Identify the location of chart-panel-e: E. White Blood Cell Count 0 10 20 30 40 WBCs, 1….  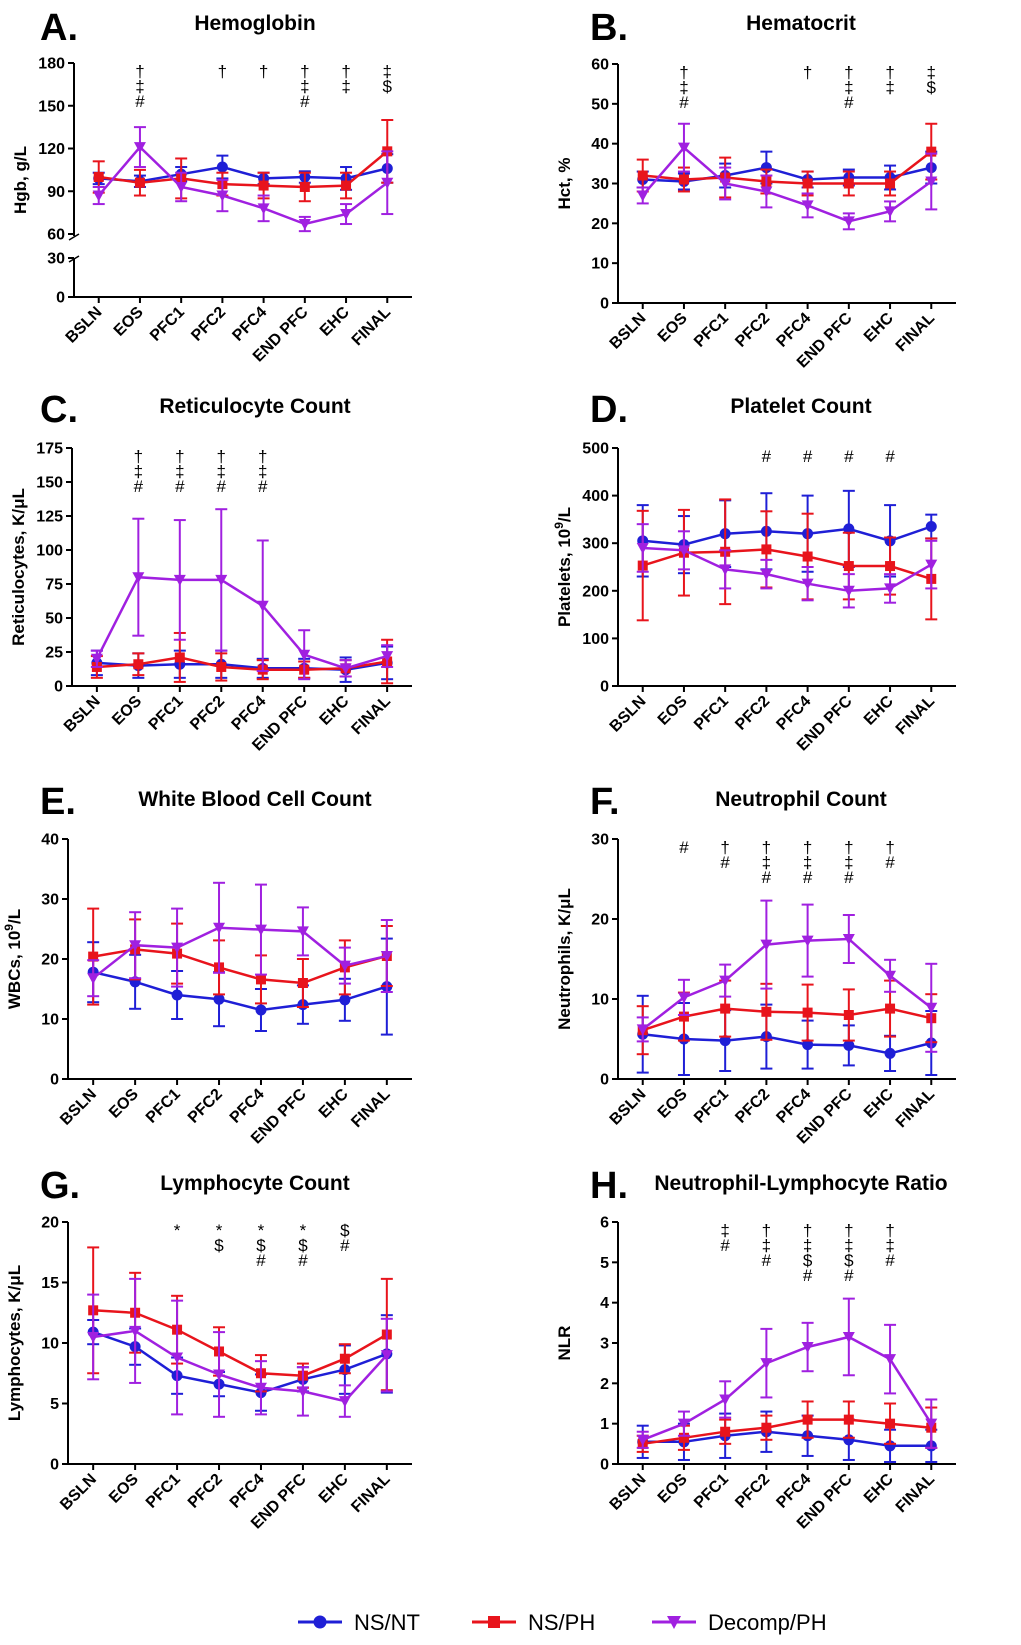
(207, 964).